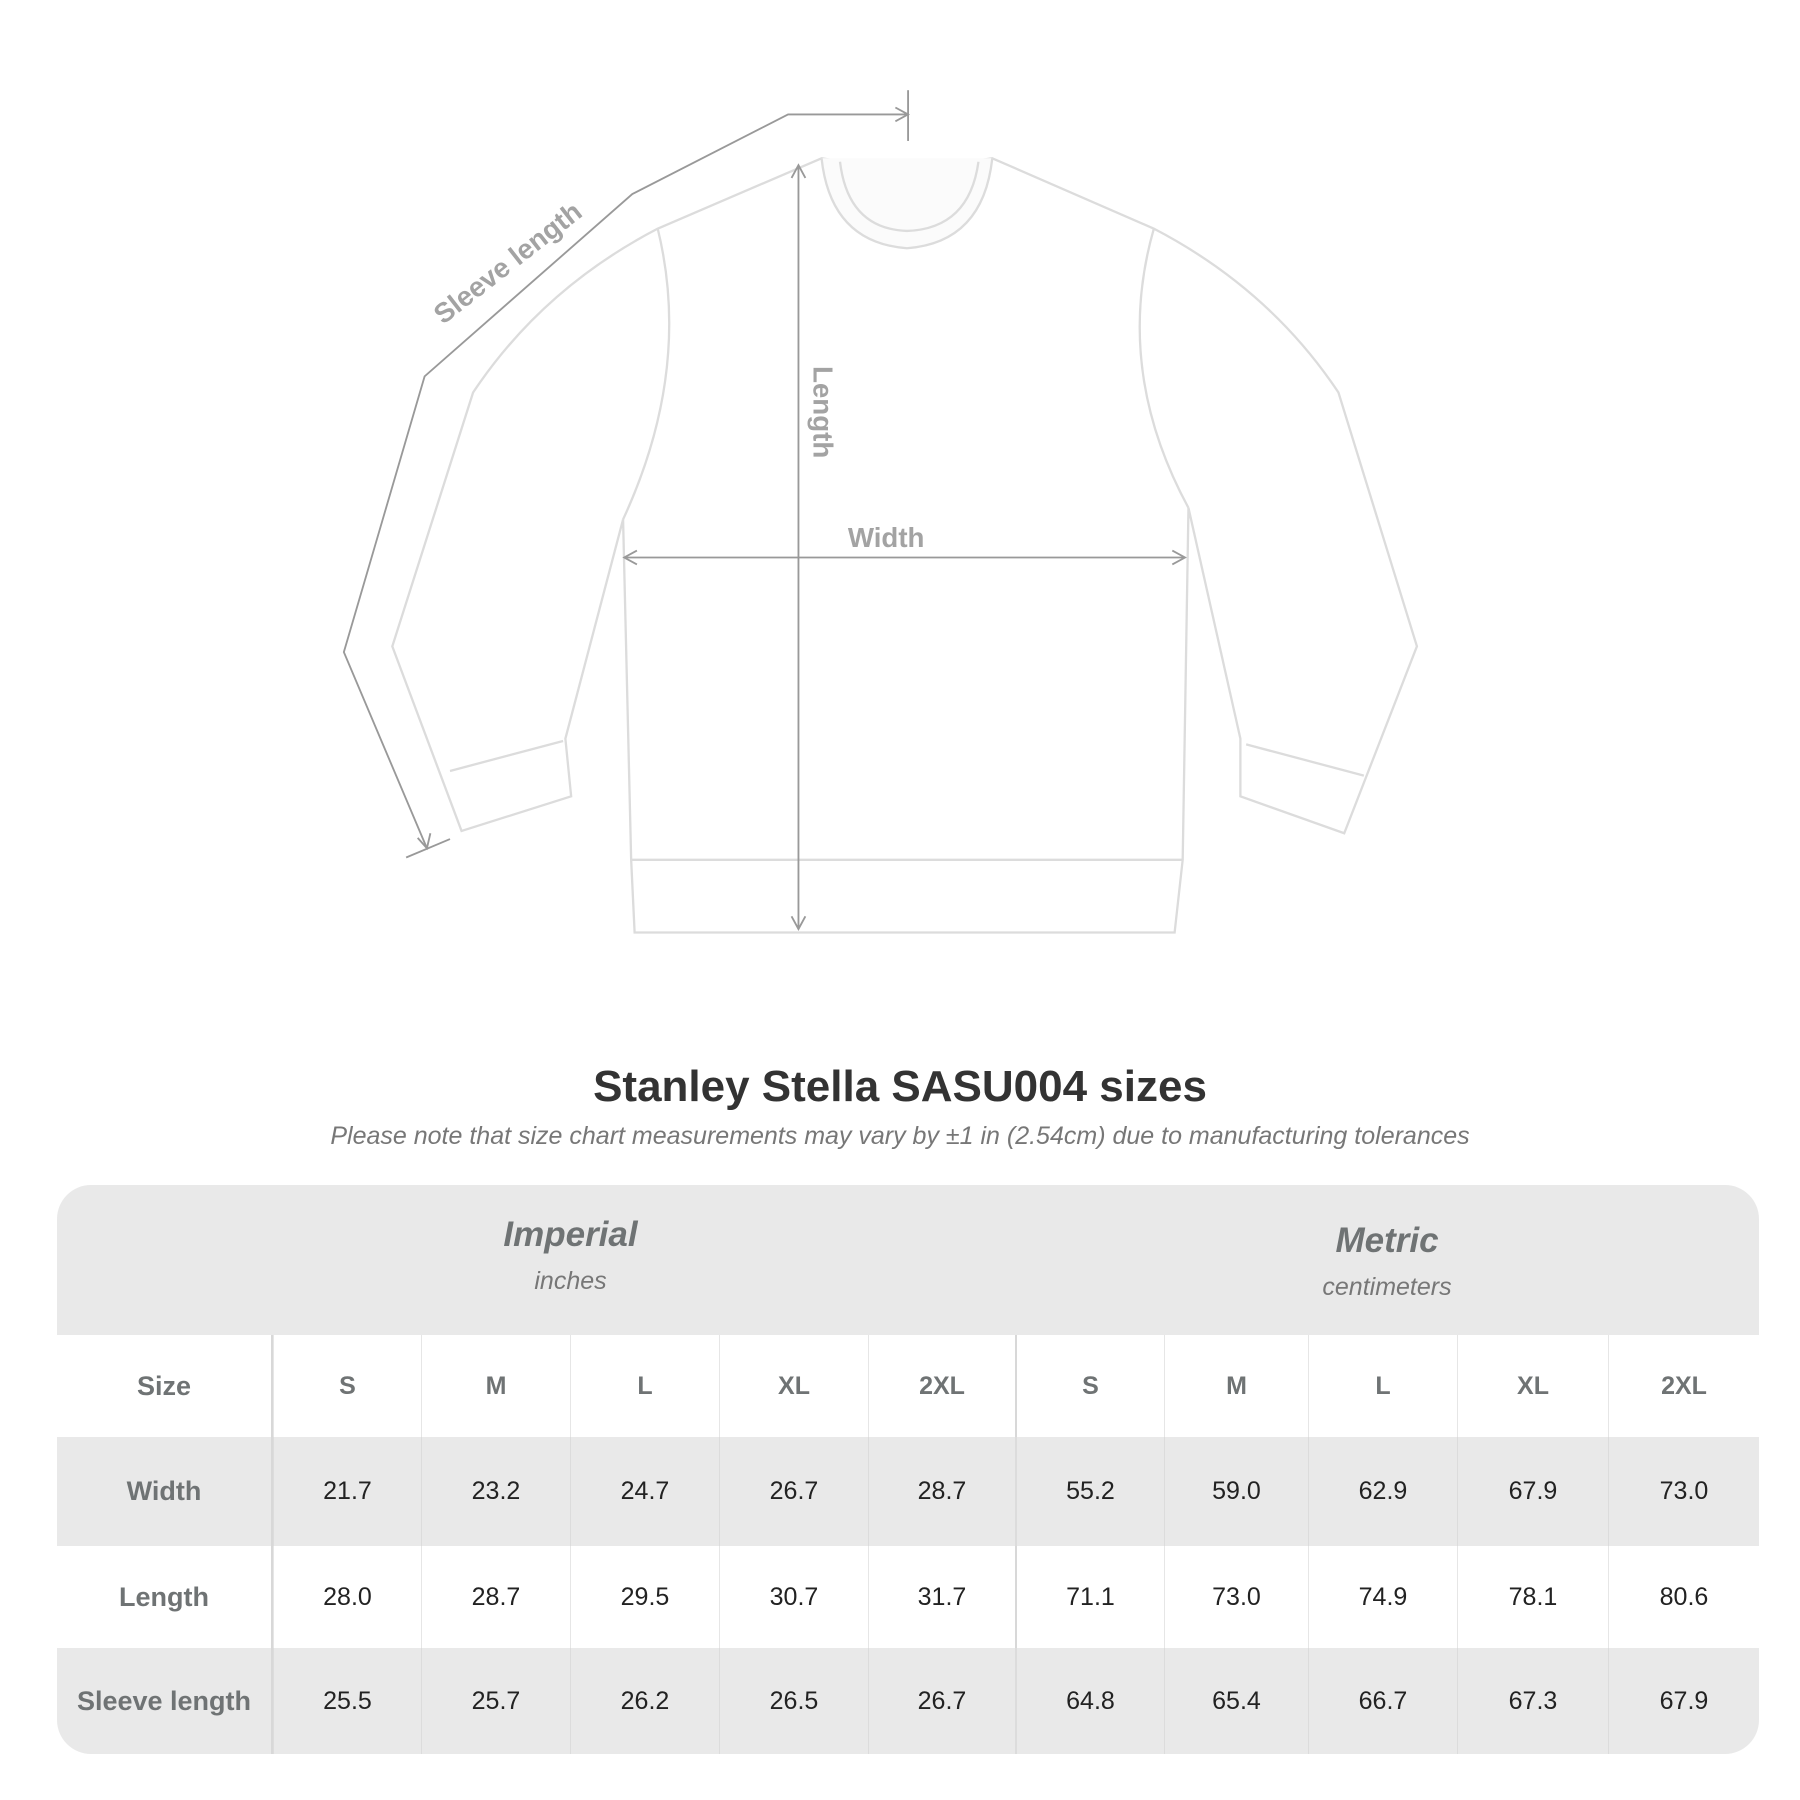 The width and height of the screenshot is (1800, 1800). What do you see at coordinates (625, 481) in the screenshot?
I see `sleeve-length-line` at bounding box center [625, 481].